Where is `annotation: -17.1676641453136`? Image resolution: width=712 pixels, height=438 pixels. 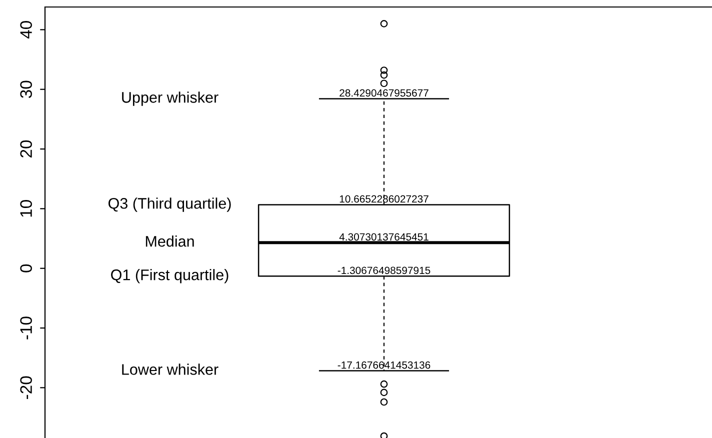 annotation: -17.1676641453136 is located at coordinates (384, 365).